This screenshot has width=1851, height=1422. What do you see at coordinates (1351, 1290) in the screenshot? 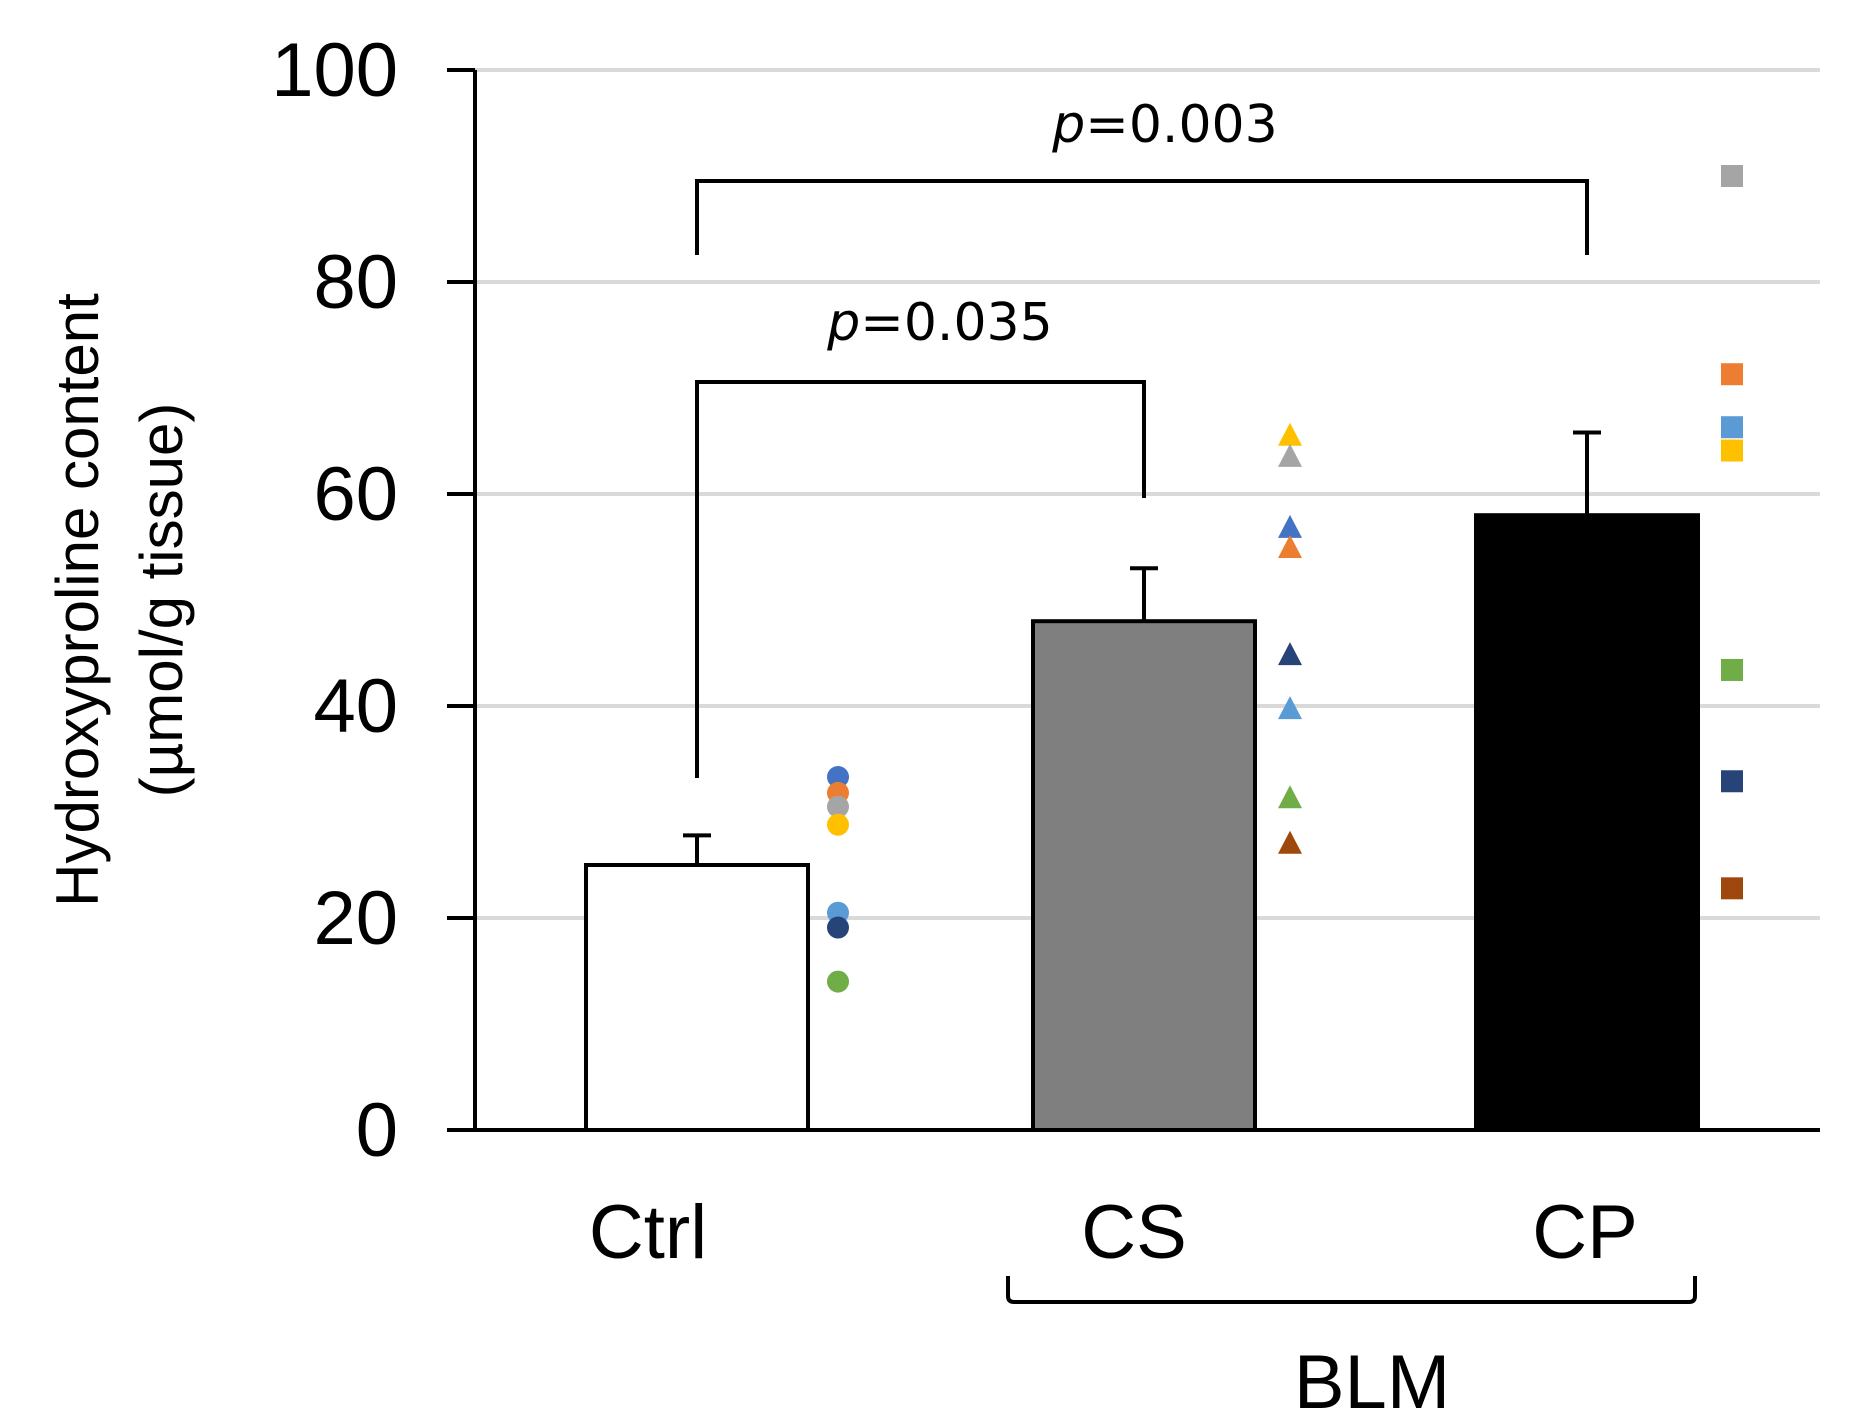
I see `blm-bracket` at bounding box center [1351, 1290].